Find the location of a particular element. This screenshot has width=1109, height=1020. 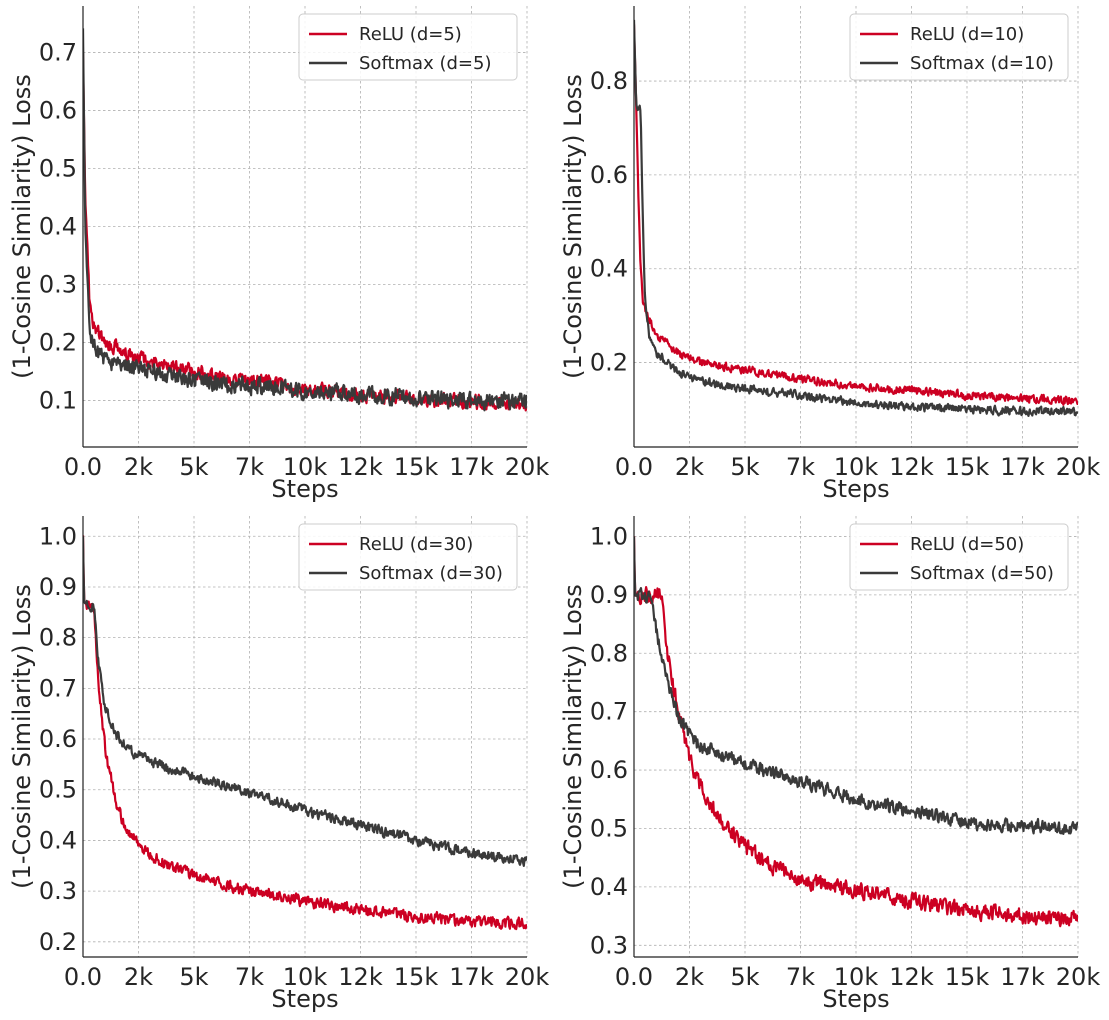

legend-label: Softmax (d=50) is located at coordinates (982, 573).